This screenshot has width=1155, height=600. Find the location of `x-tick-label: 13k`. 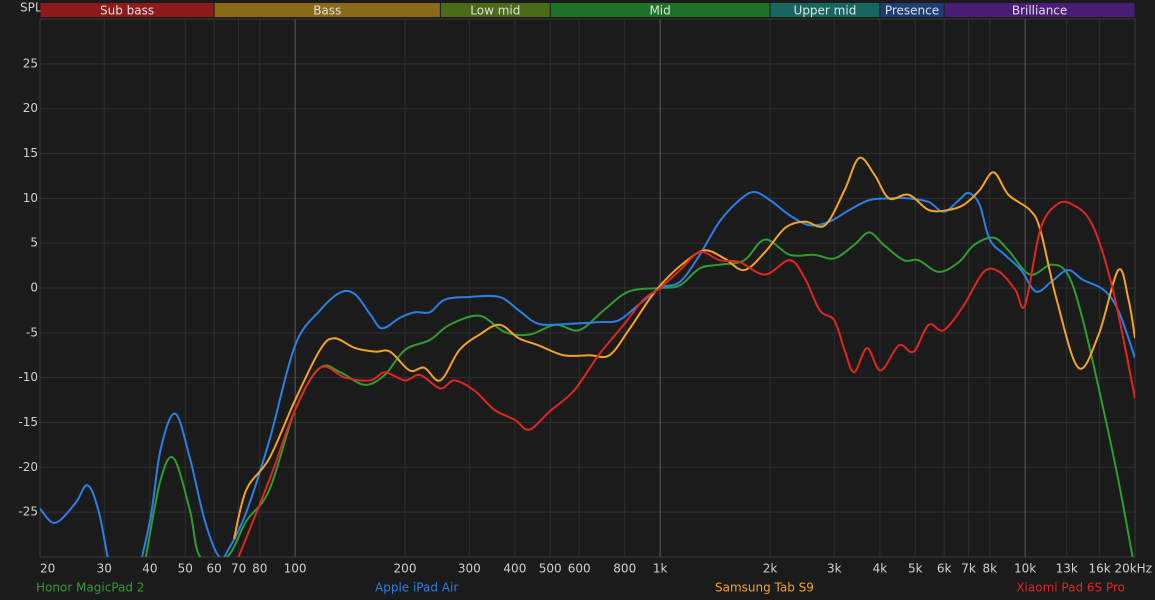

x-tick-label: 13k is located at coordinates (1067, 569).